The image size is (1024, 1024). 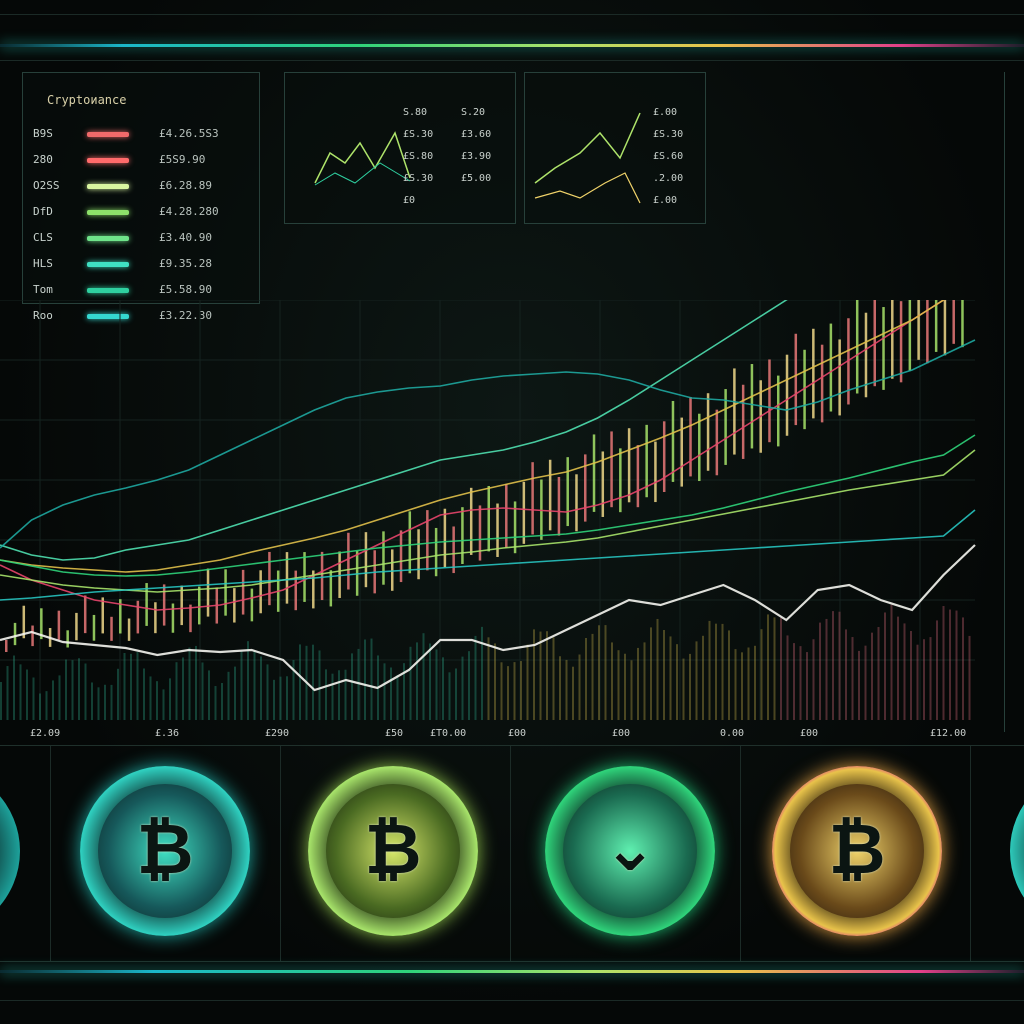 What do you see at coordinates (512, 60) in the screenshot?
I see `header-divider` at bounding box center [512, 60].